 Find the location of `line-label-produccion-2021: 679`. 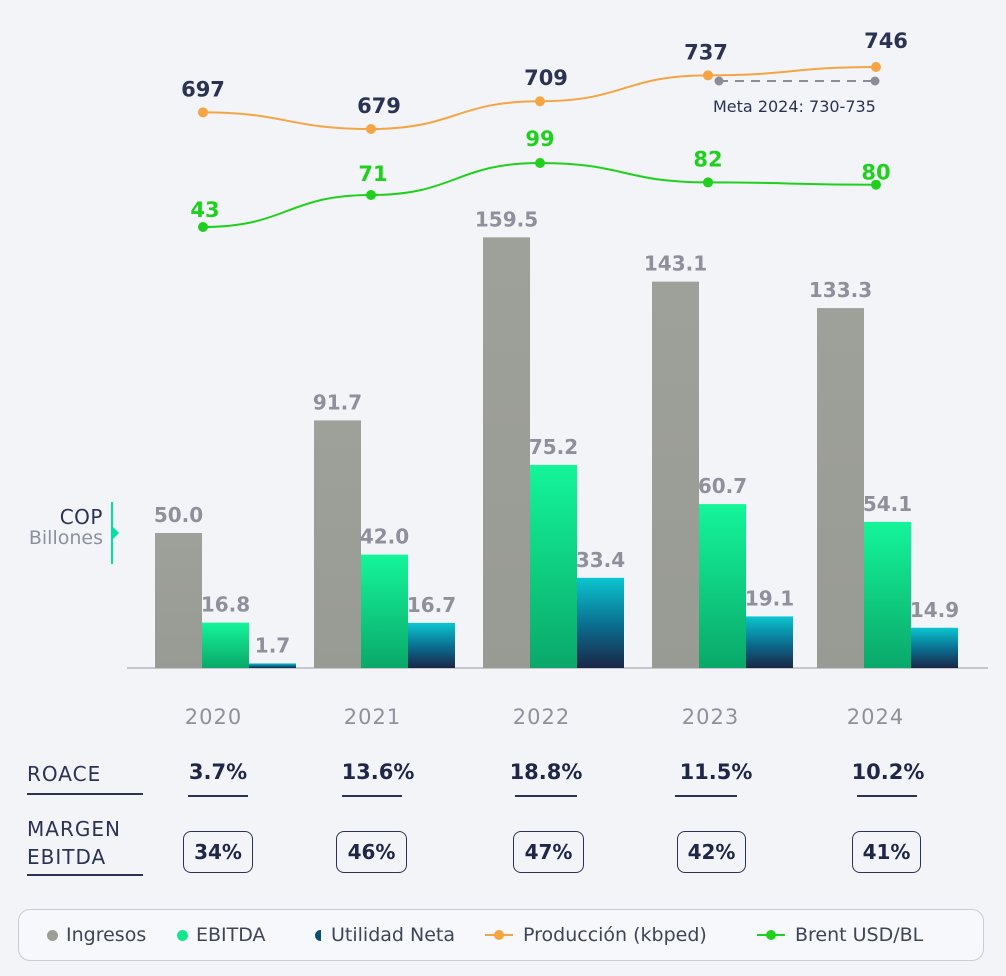

line-label-produccion-2021: 679 is located at coordinates (379, 106).